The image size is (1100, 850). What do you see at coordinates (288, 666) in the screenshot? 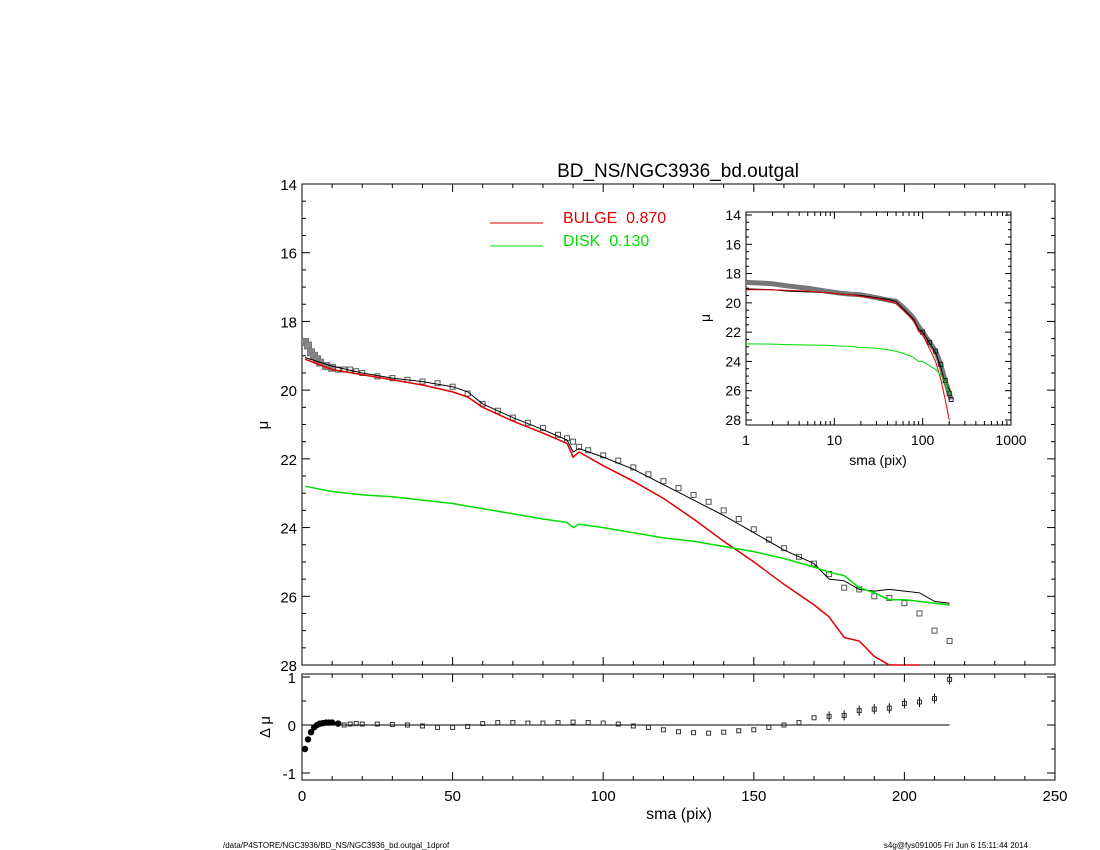
I see `main-y-tick-label: 28` at bounding box center [288, 666].